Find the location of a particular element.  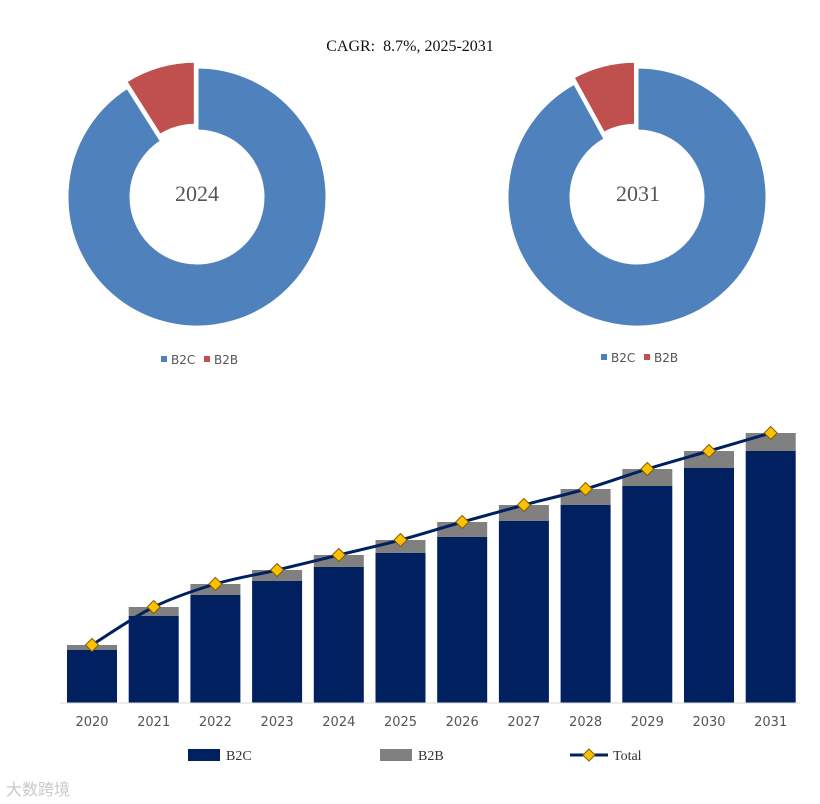

bar-b2c-2023 is located at coordinates (277, 642).